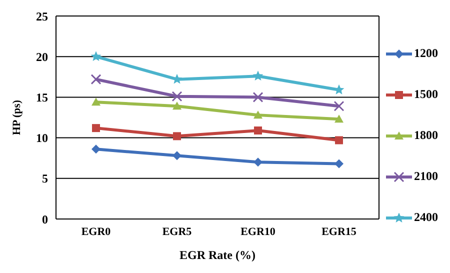  What do you see at coordinates (42, 16) in the screenshot?
I see `y-tick-label: 25` at bounding box center [42, 16].